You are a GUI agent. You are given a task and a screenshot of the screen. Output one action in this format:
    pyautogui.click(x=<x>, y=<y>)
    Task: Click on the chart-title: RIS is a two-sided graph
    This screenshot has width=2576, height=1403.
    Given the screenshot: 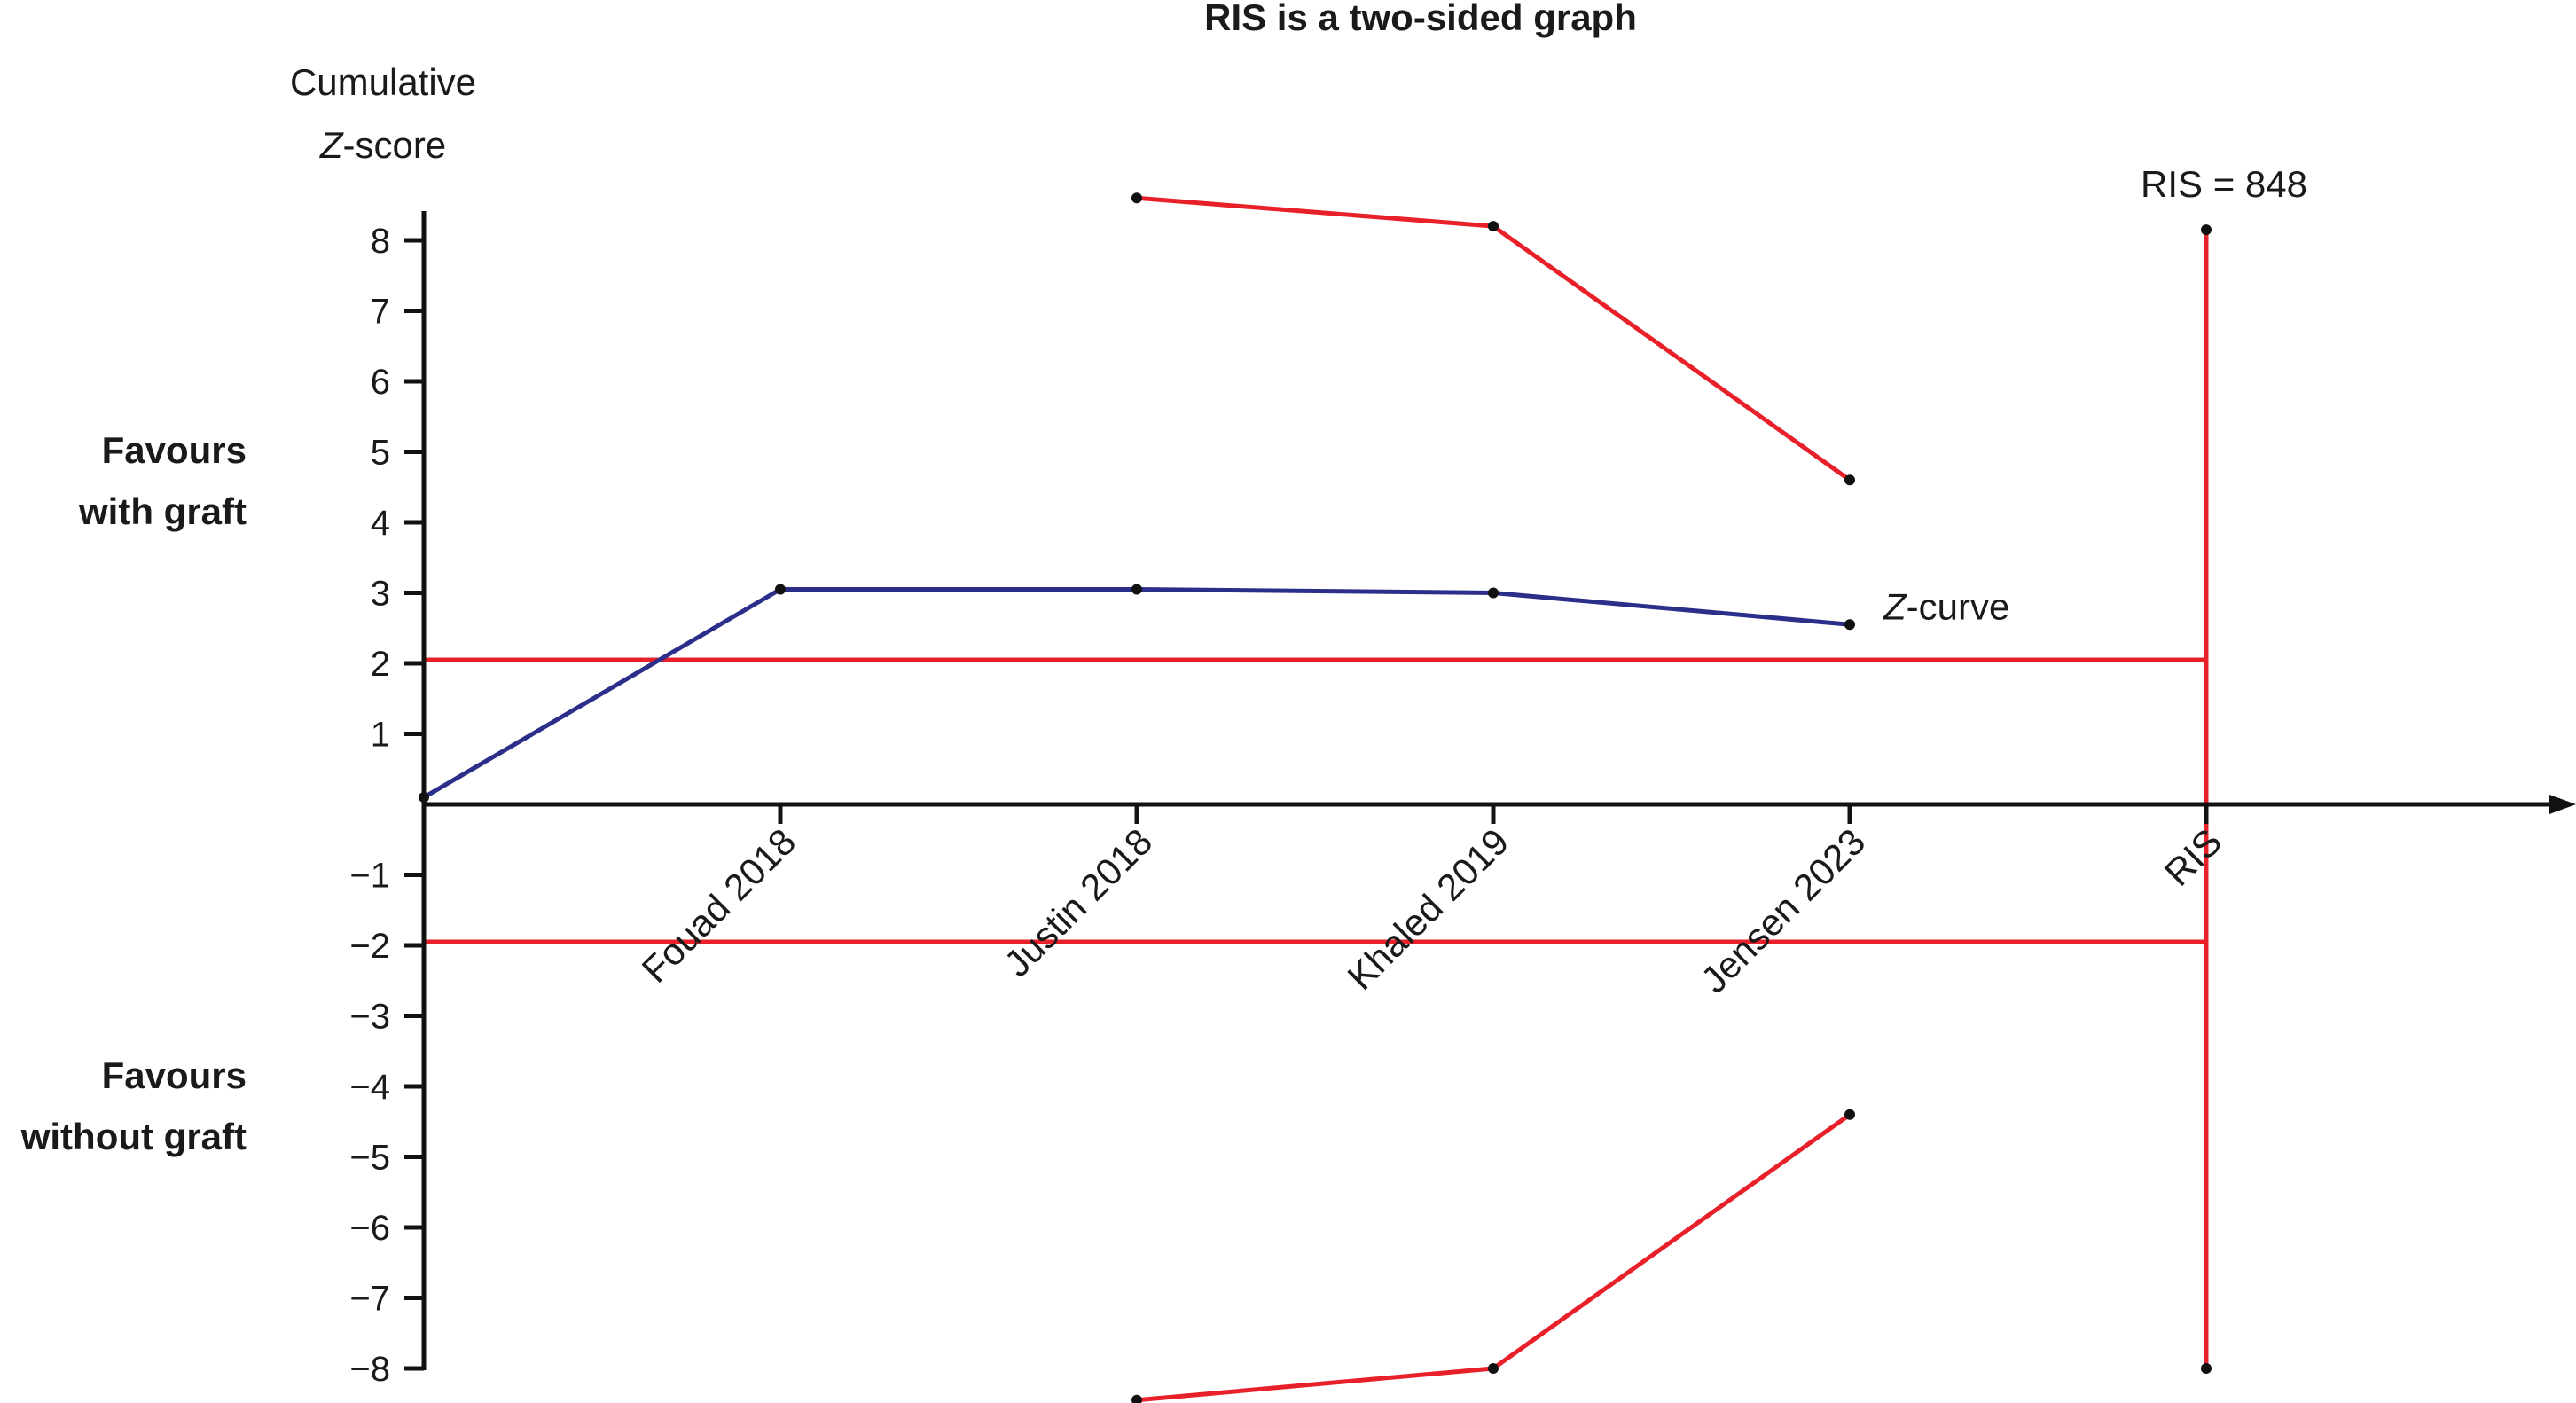 What is the action you would take?
    pyautogui.click(x=1420, y=19)
    